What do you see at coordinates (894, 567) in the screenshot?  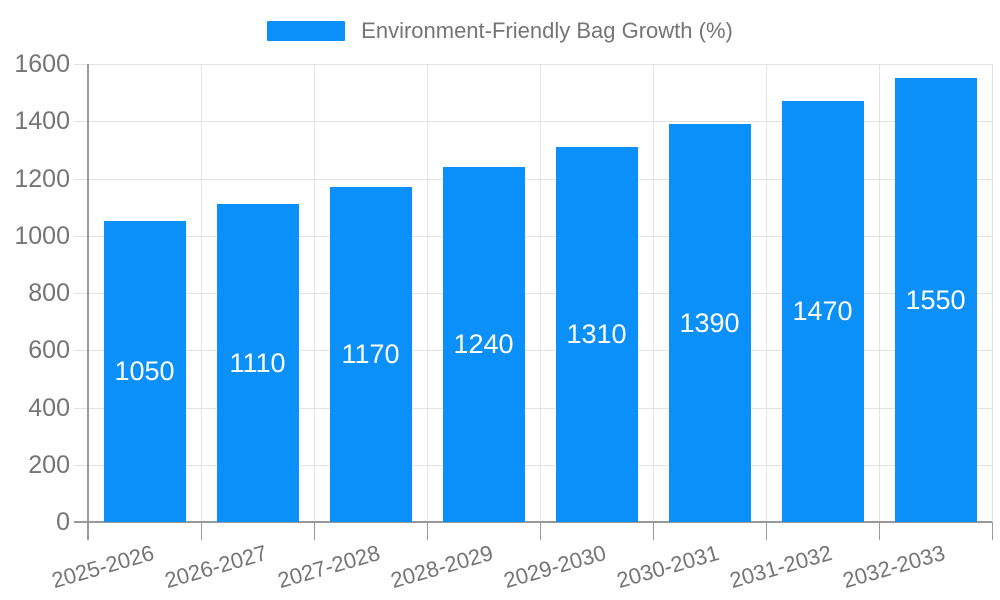 I see `x-axis-tick-label: 2032-2033` at bounding box center [894, 567].